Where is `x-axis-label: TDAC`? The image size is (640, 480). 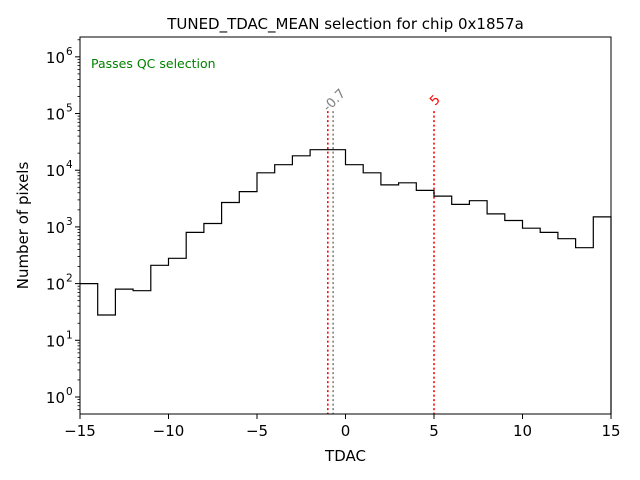 x-axis-label: TDAC is located at coordinates (345, 456).